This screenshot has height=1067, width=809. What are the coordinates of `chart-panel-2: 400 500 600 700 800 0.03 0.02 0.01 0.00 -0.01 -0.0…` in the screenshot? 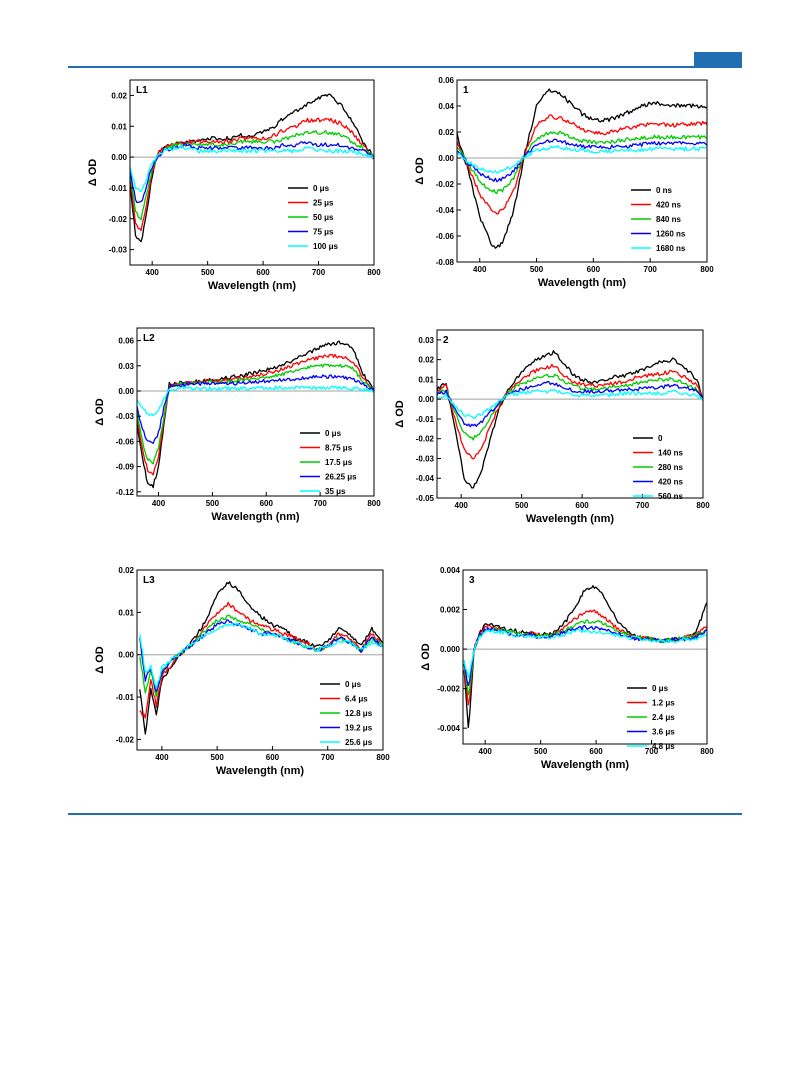 It's located at (552, 427).